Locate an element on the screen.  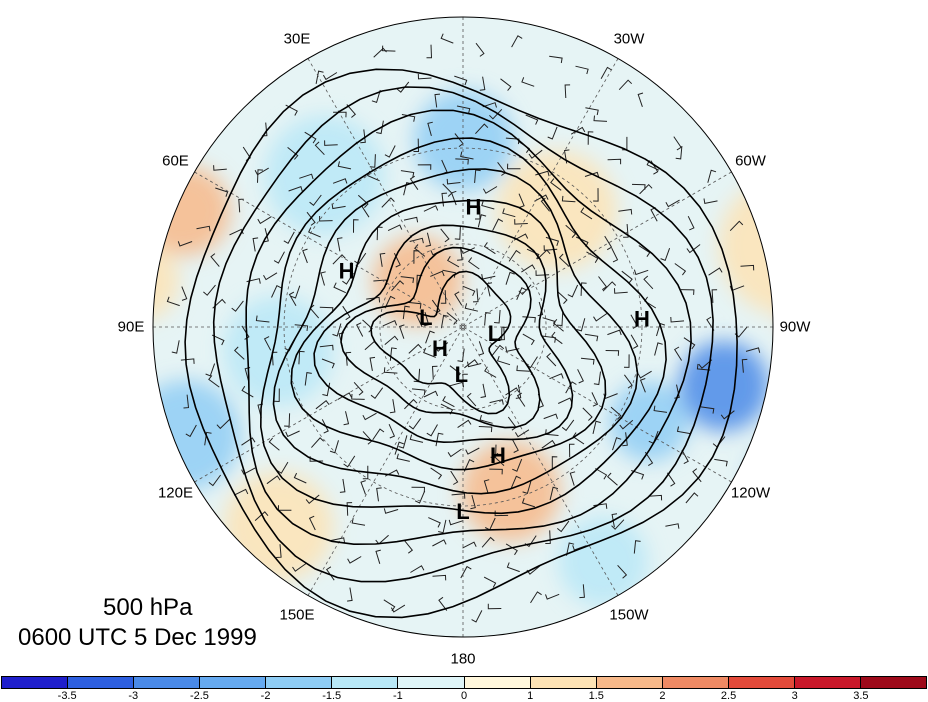
longitude-label: 150W is located at coordinates (629, 615).